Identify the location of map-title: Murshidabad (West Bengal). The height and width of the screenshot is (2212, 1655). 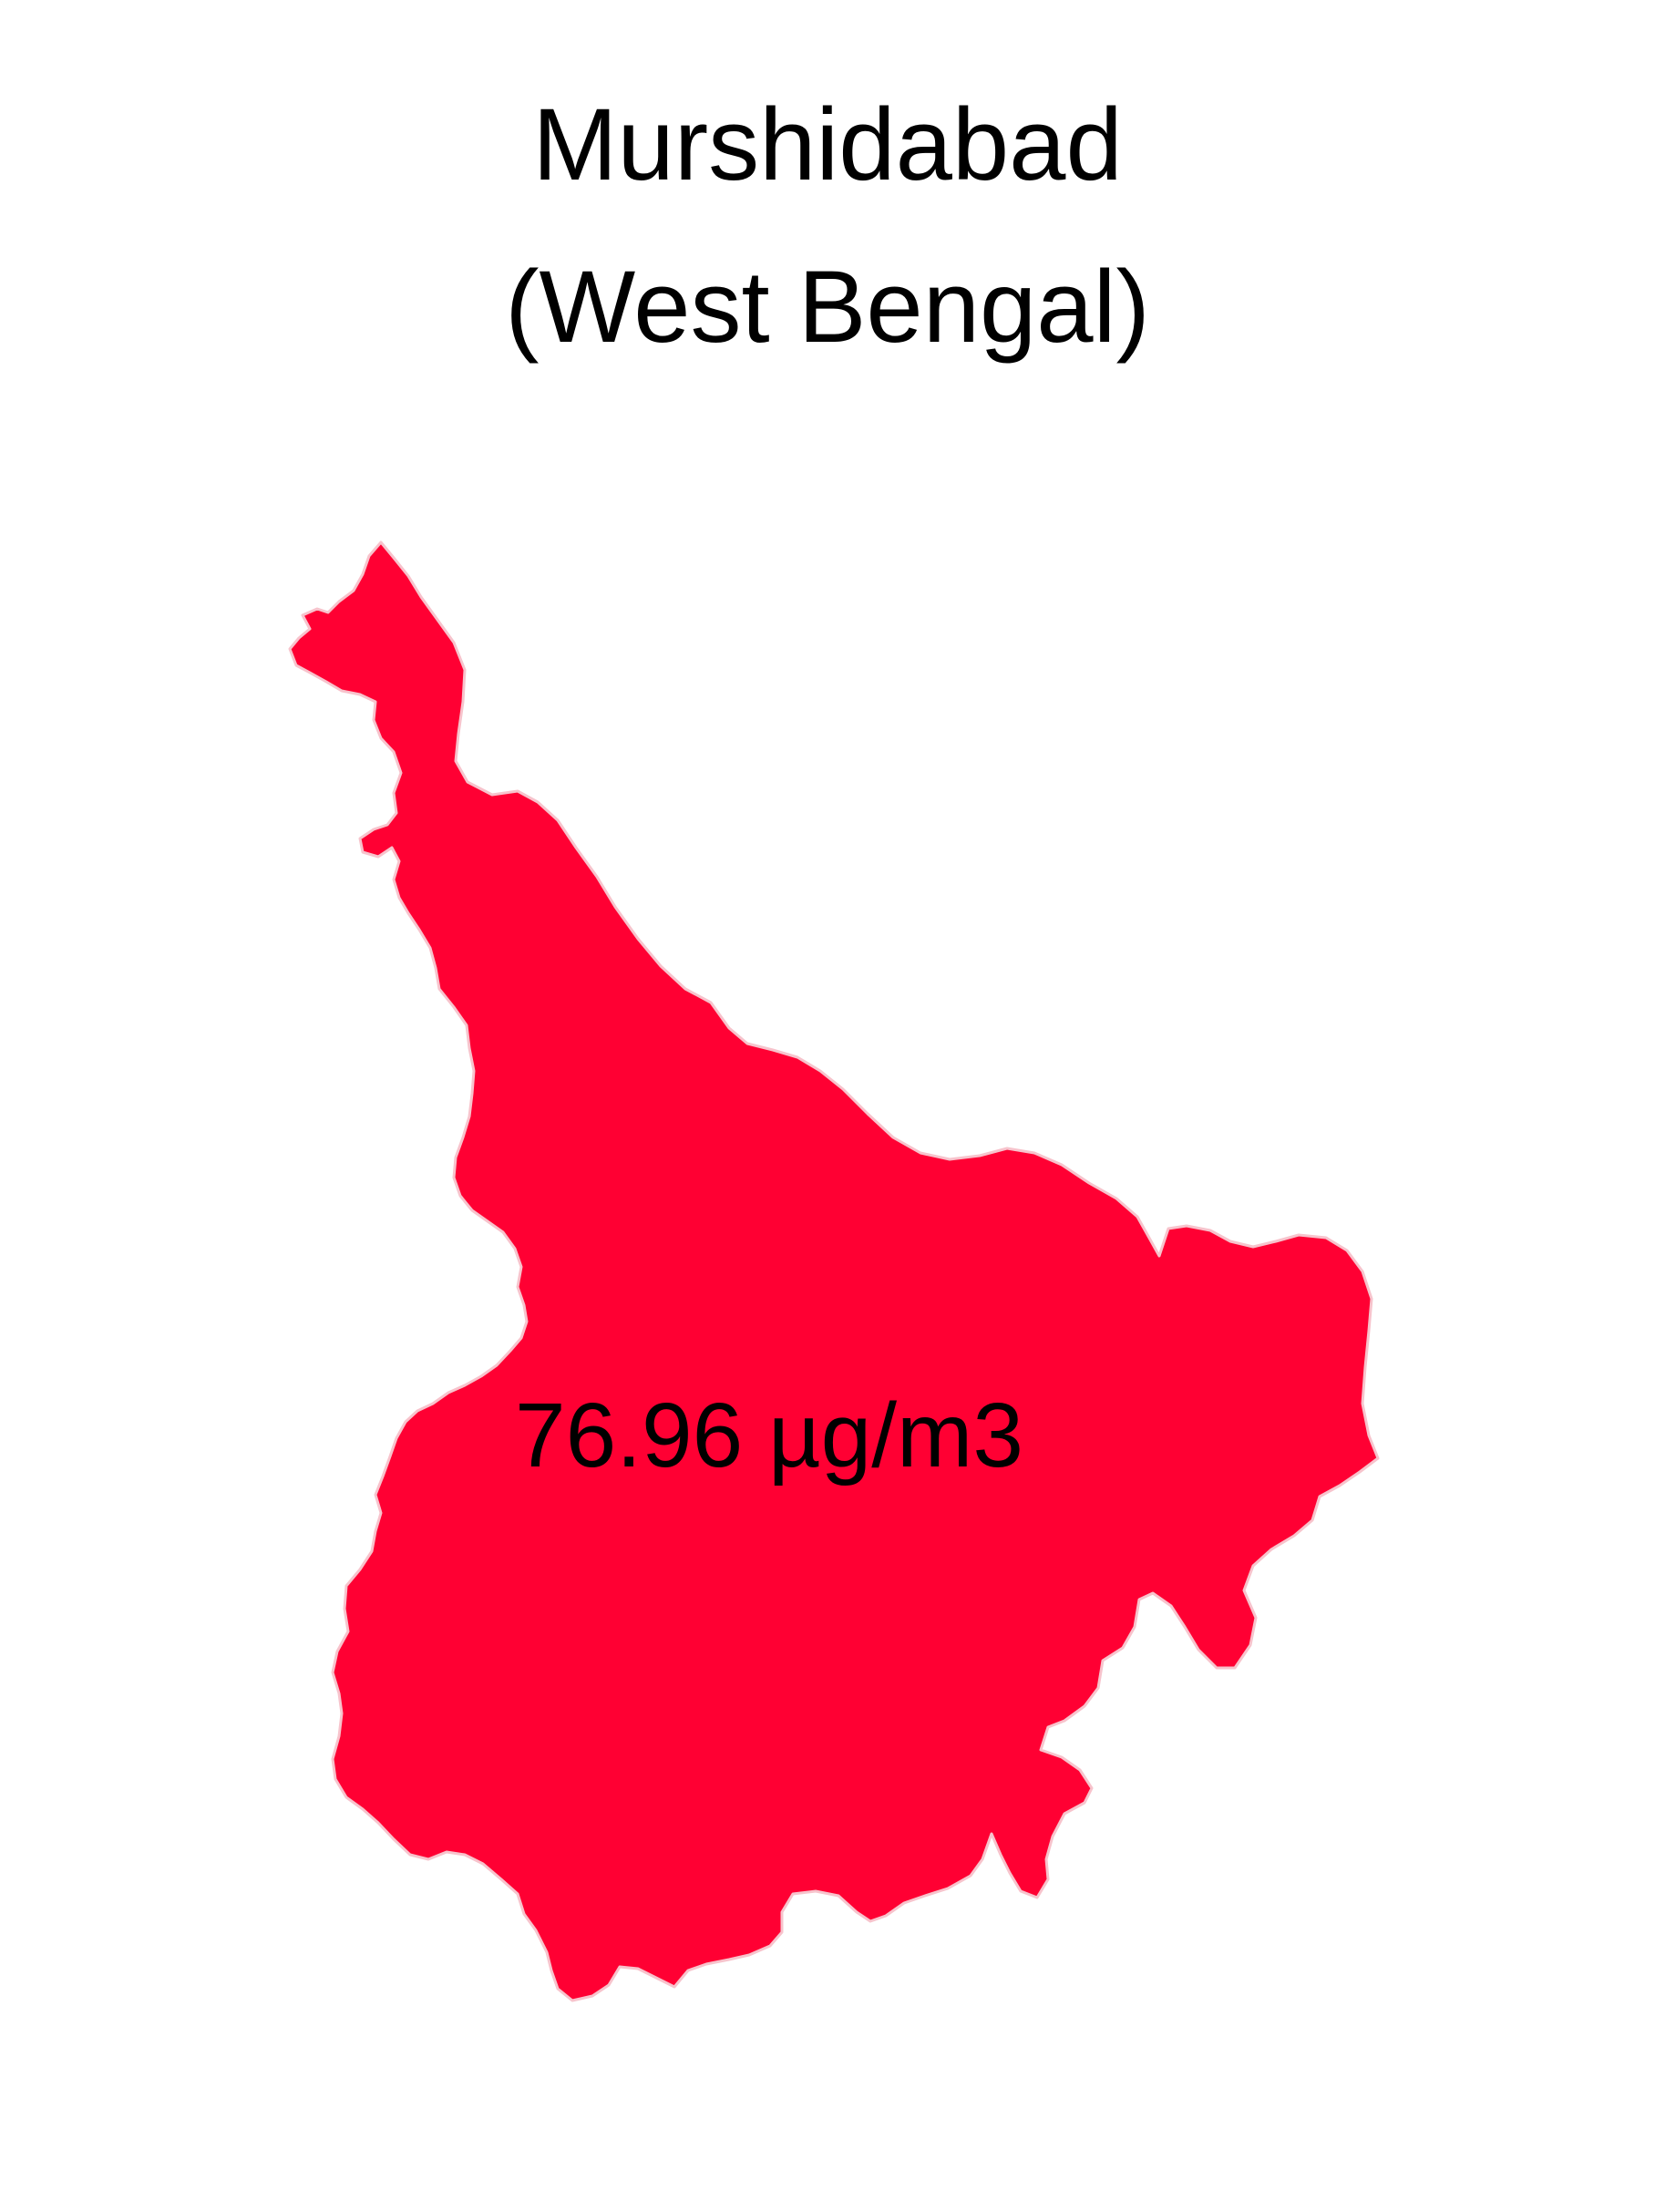
(827, 226).